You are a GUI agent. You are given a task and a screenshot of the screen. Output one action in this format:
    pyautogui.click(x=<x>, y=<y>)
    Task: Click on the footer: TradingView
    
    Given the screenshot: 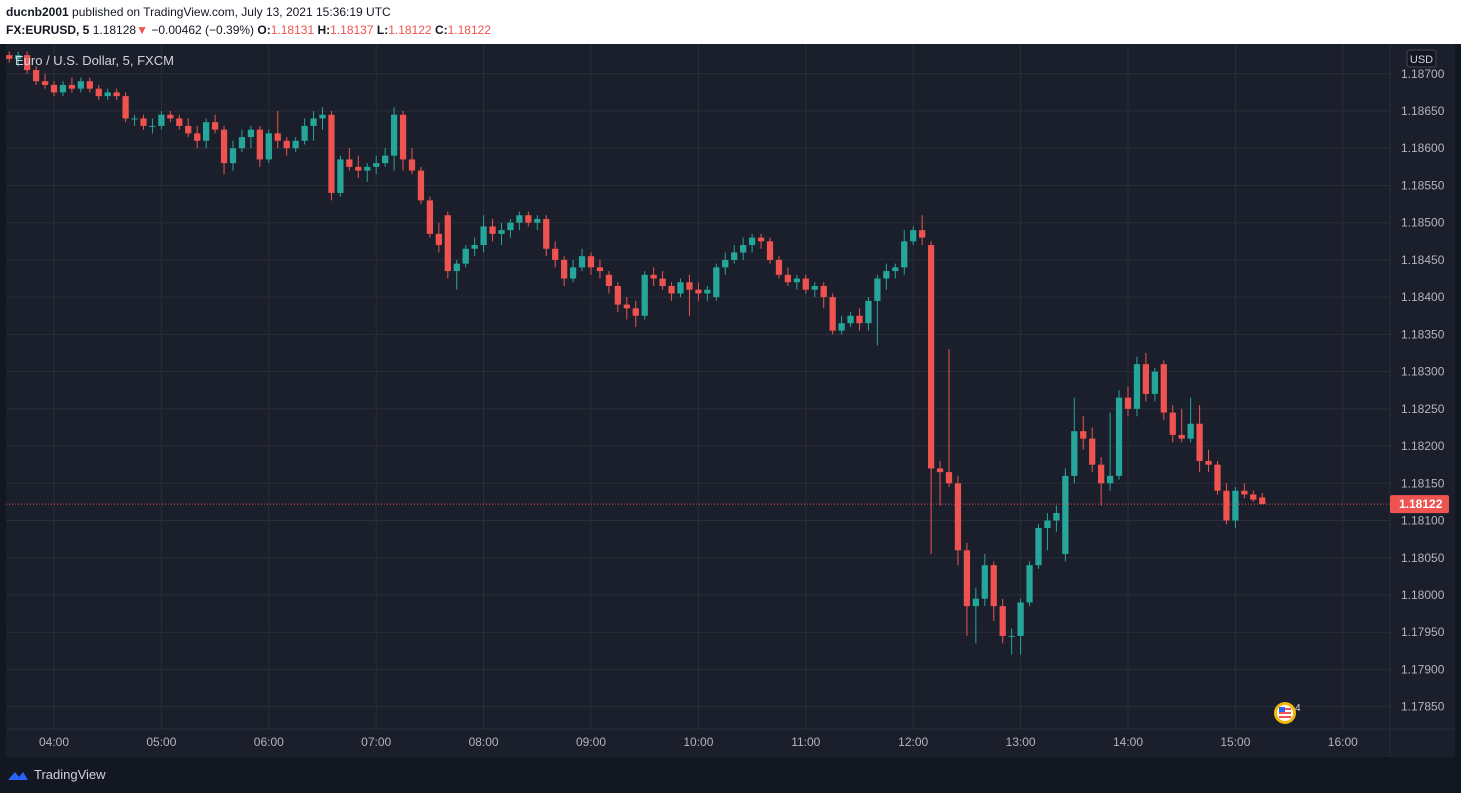 What is the action you would take?
    pyautogui.click(x=730, y=775)
    